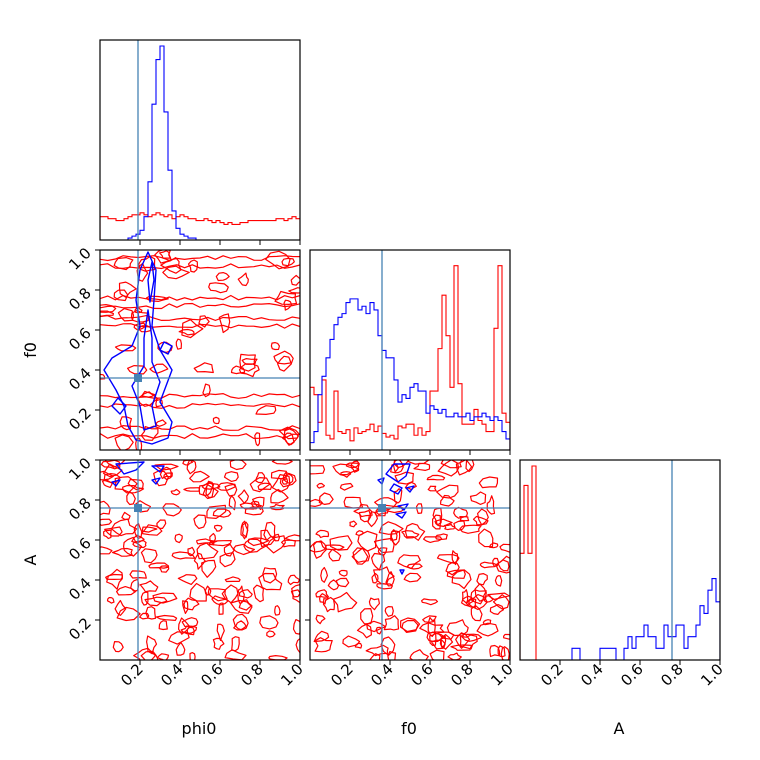 The image size is (760, 760). I want to click on plot-area, so click(200, 140).